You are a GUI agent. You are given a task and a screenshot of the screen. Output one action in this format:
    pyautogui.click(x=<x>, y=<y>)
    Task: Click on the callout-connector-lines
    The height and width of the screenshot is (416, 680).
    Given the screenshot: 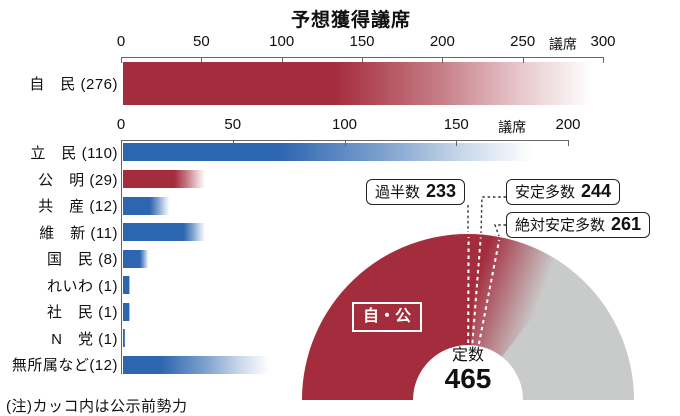 What is the action you would take?
    pyautogui.click(x=486, y=216)
    